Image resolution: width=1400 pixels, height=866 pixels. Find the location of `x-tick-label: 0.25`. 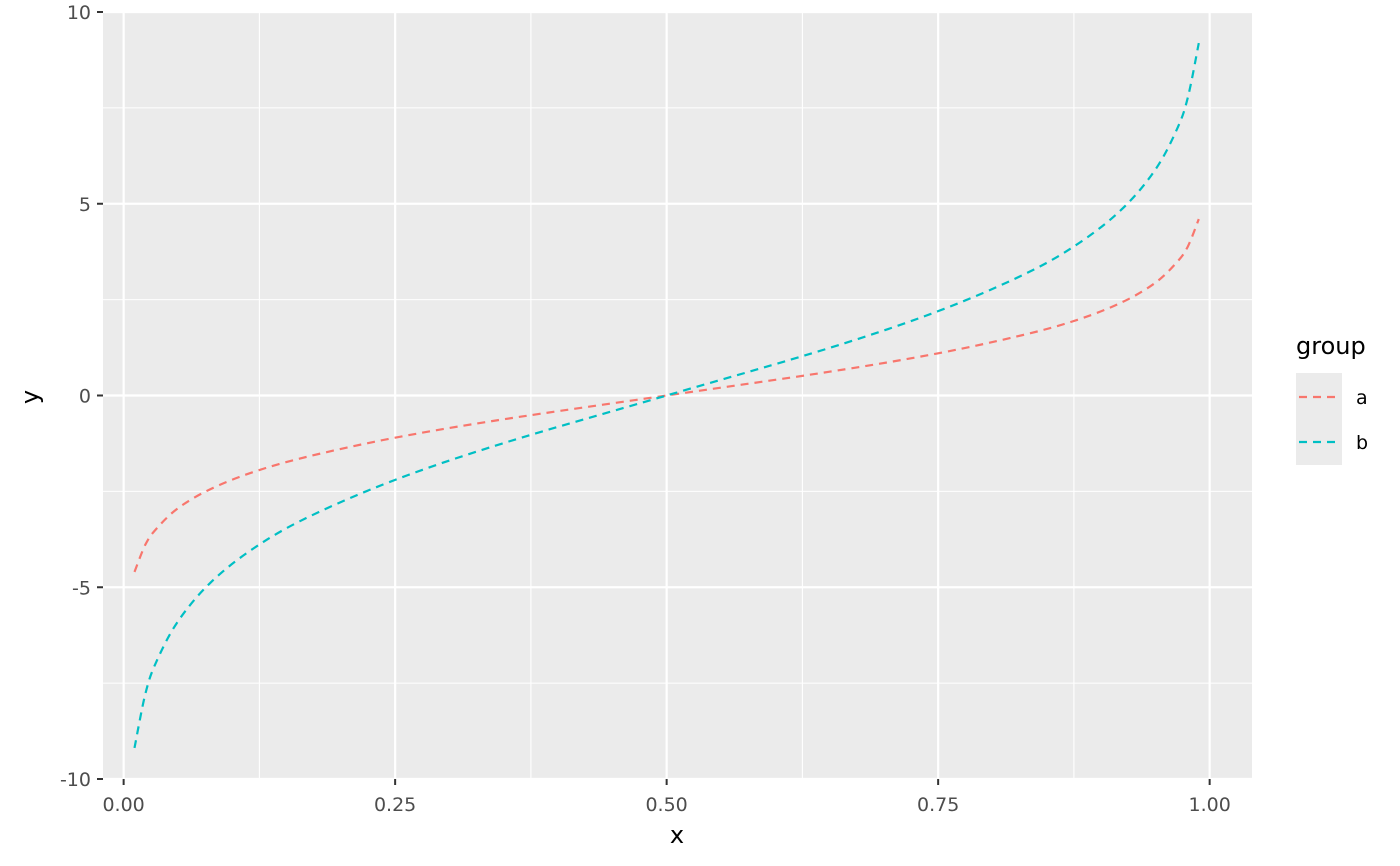

x-tick-label: 0.25 is located at coordinates (395, 805).